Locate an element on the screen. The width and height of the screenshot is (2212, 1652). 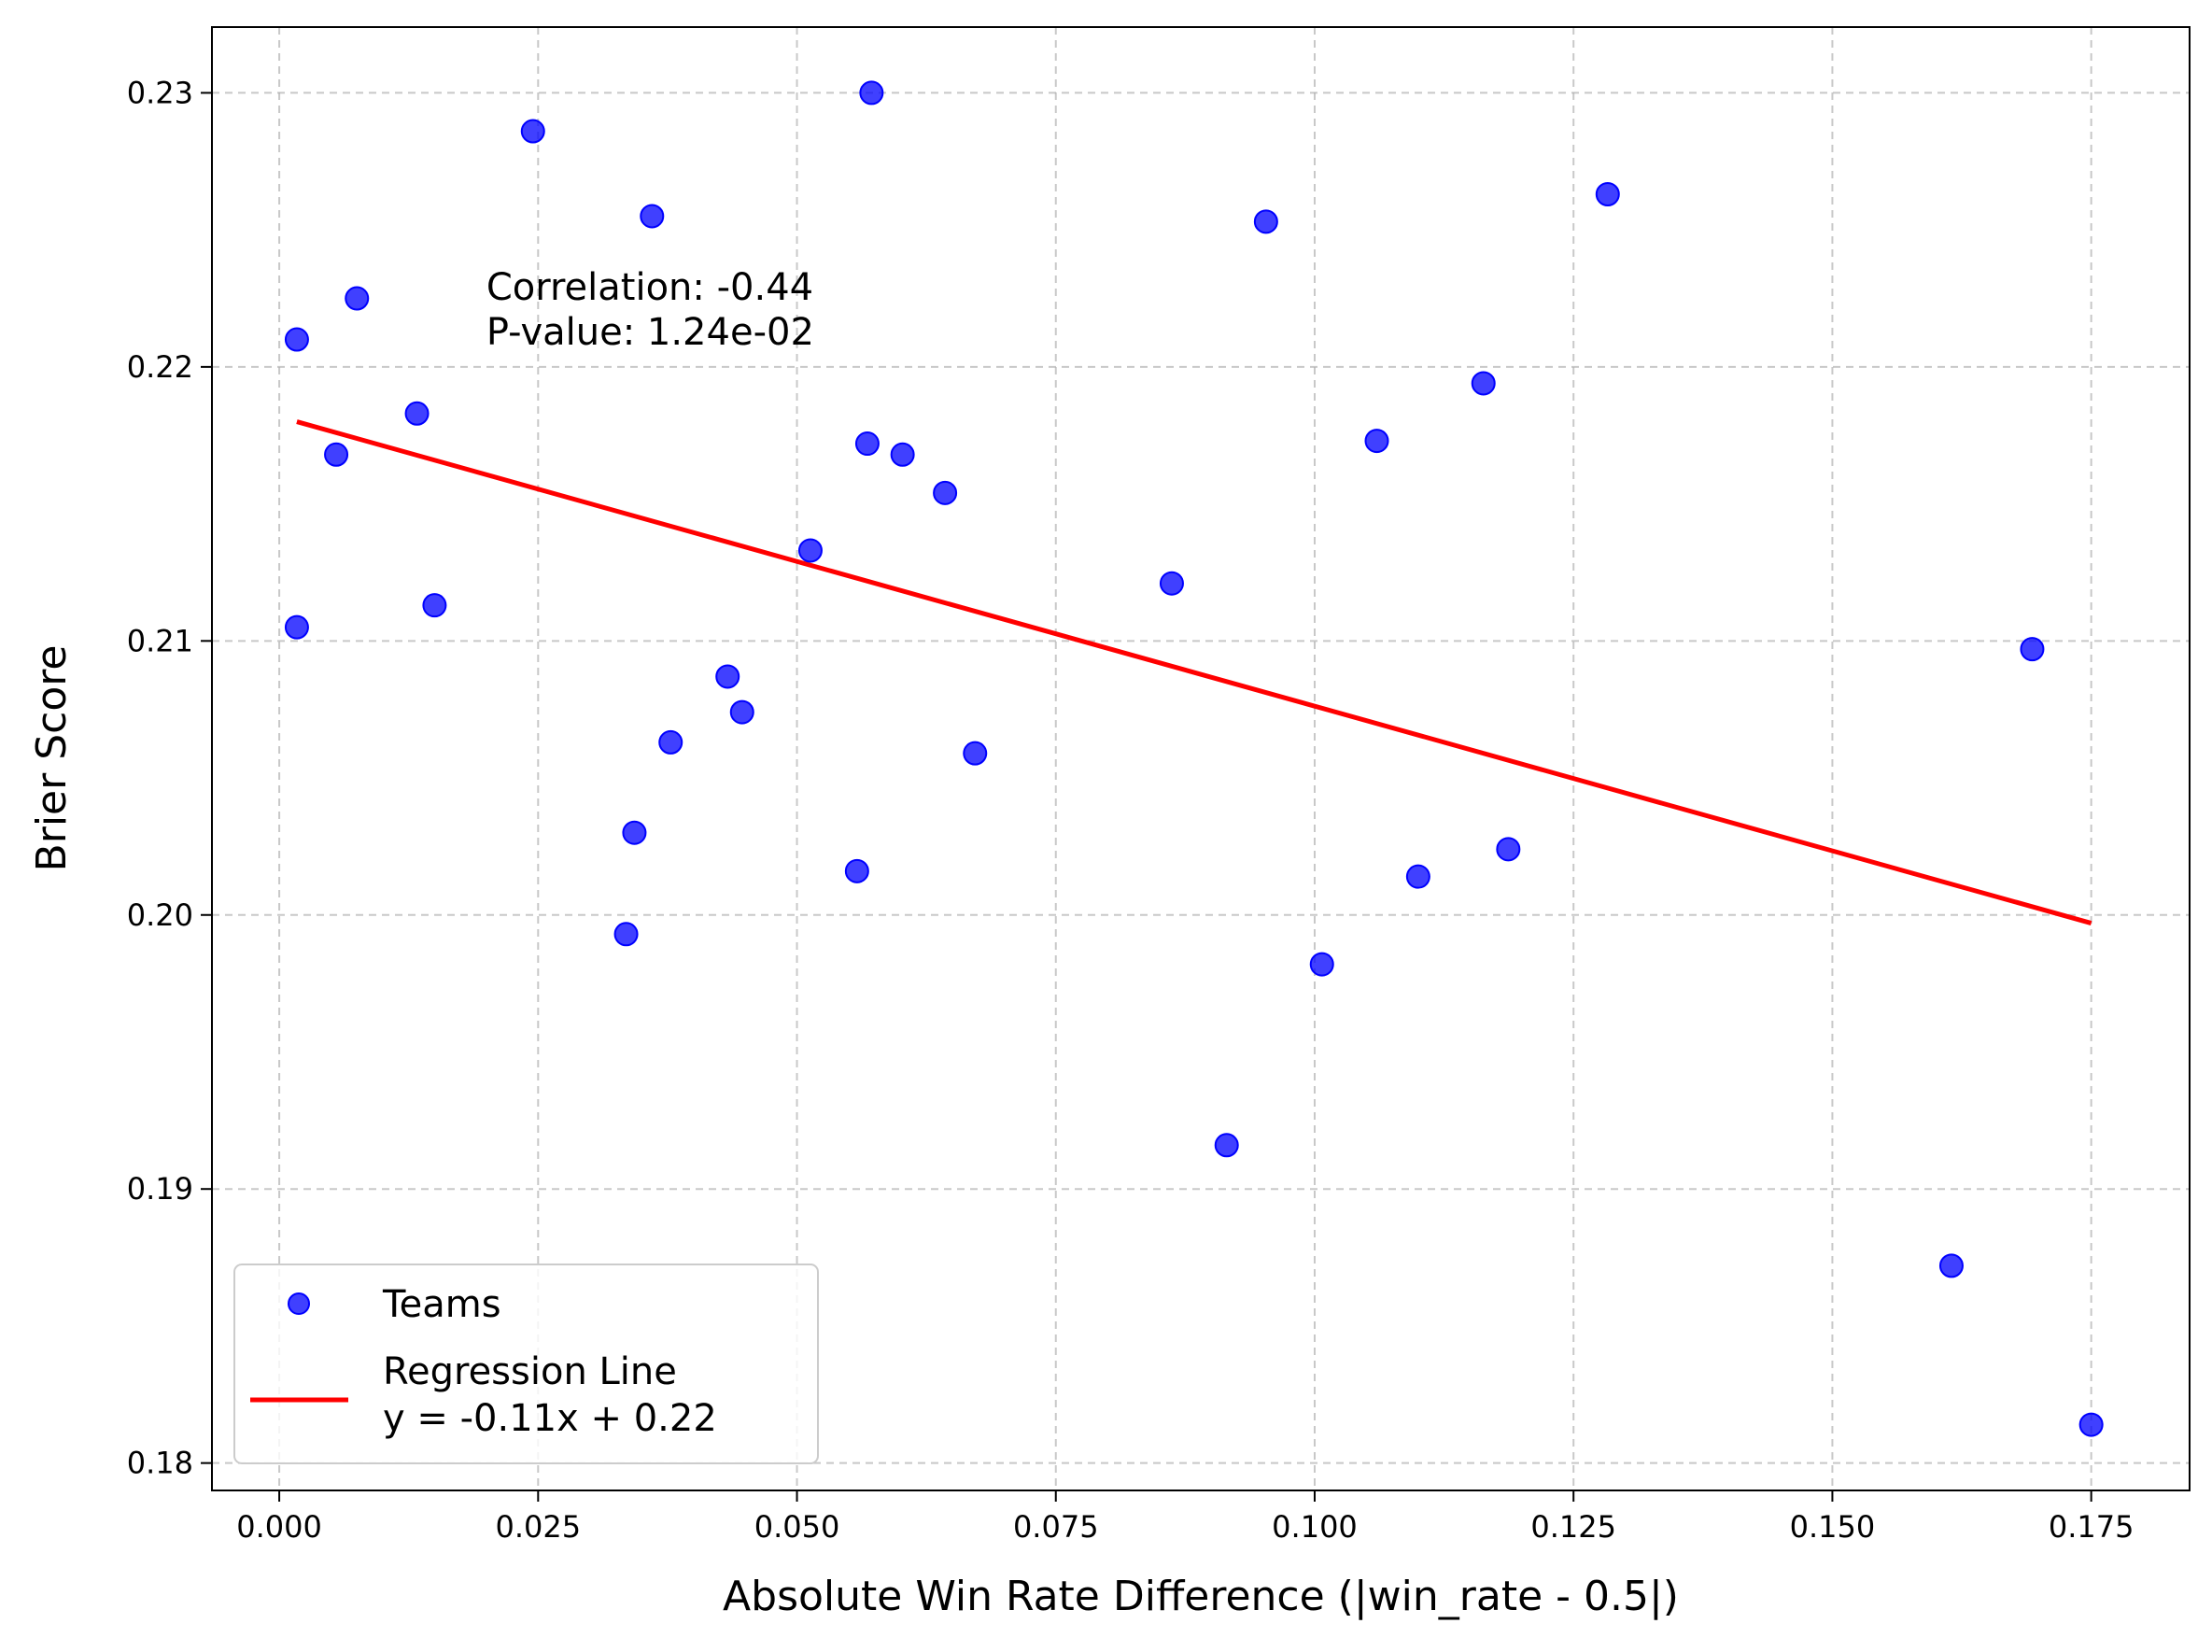
legend-label-regression-line: Regression Line is located at coordinates (530, 1371).